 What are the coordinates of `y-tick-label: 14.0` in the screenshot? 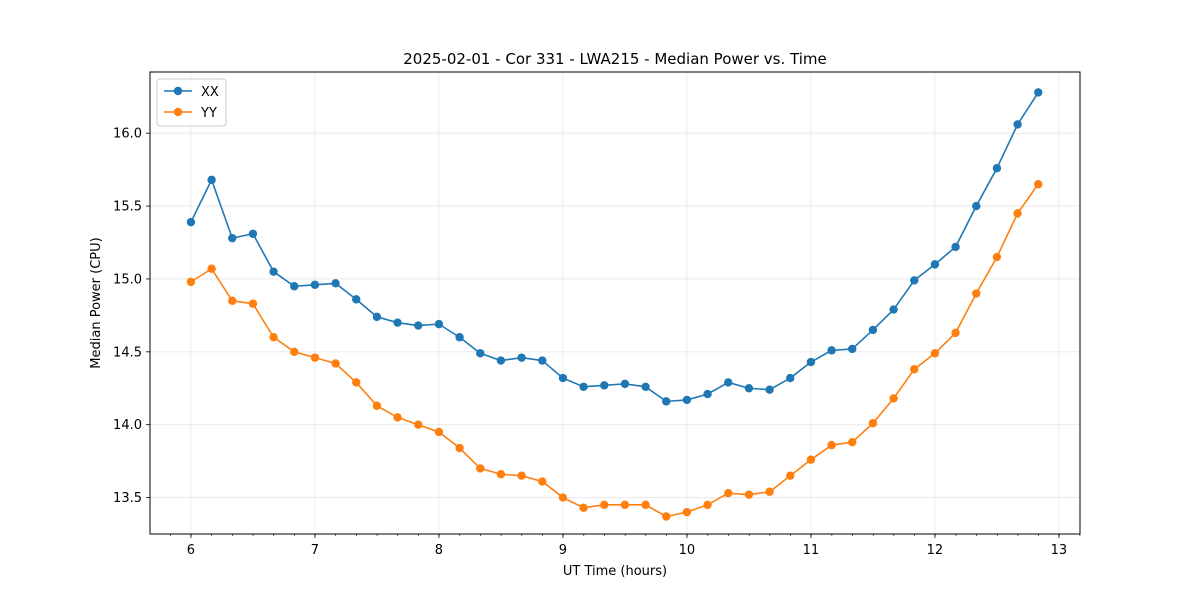 It's located at (127, 425).